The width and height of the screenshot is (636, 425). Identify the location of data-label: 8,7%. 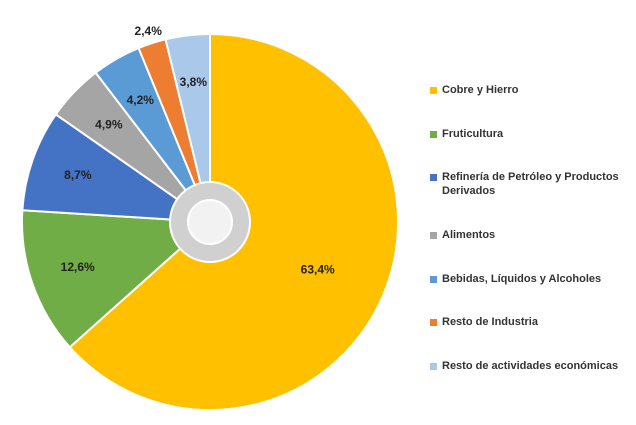
(78, 175).